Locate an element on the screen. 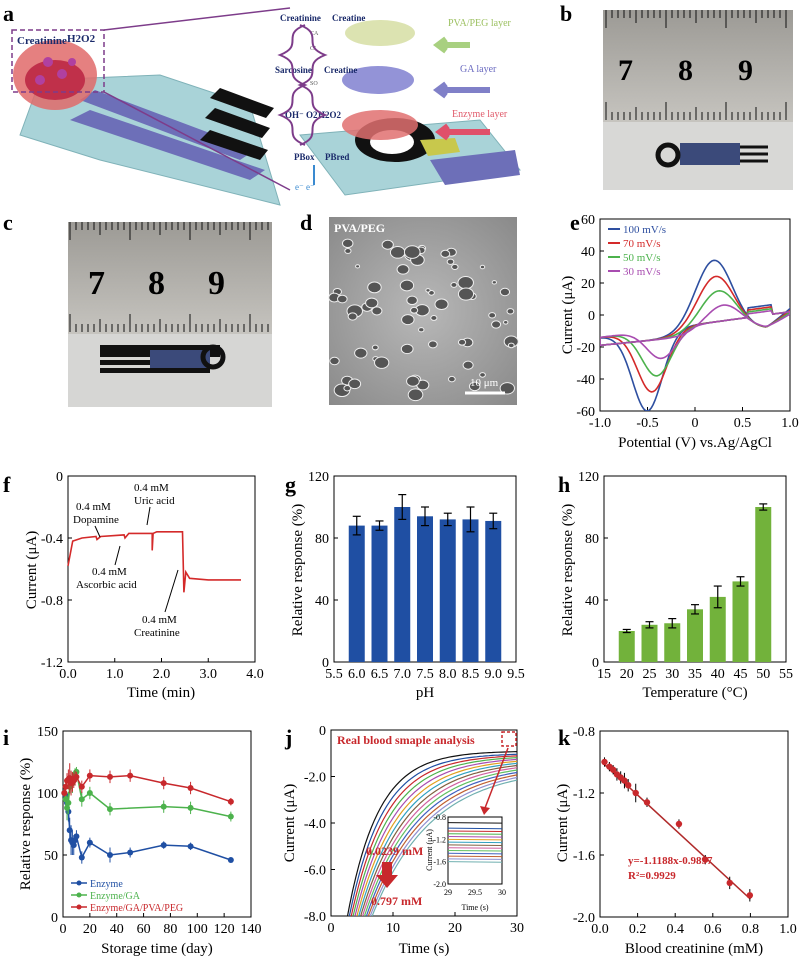 The width and height of the screenshot is (800, 962). inset-x-tick-label: 29.5 is located at coordinates (475, 892).